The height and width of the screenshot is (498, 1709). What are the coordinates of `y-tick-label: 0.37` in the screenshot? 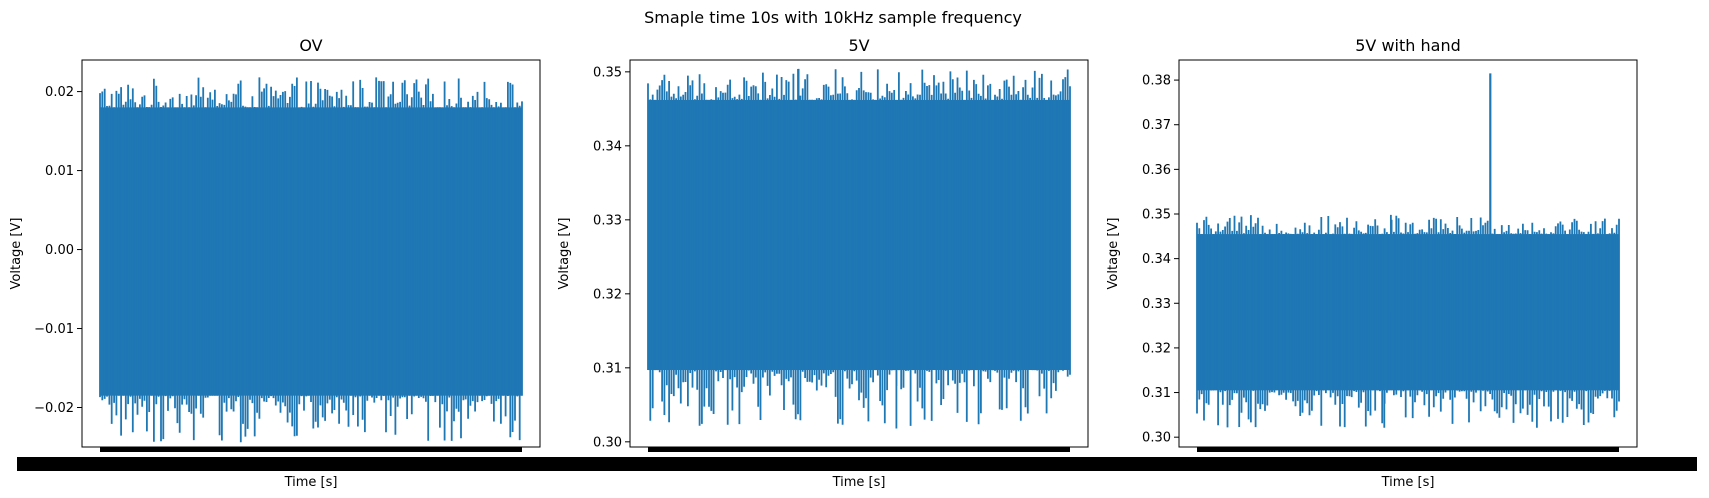 It's located at (1156, 125).